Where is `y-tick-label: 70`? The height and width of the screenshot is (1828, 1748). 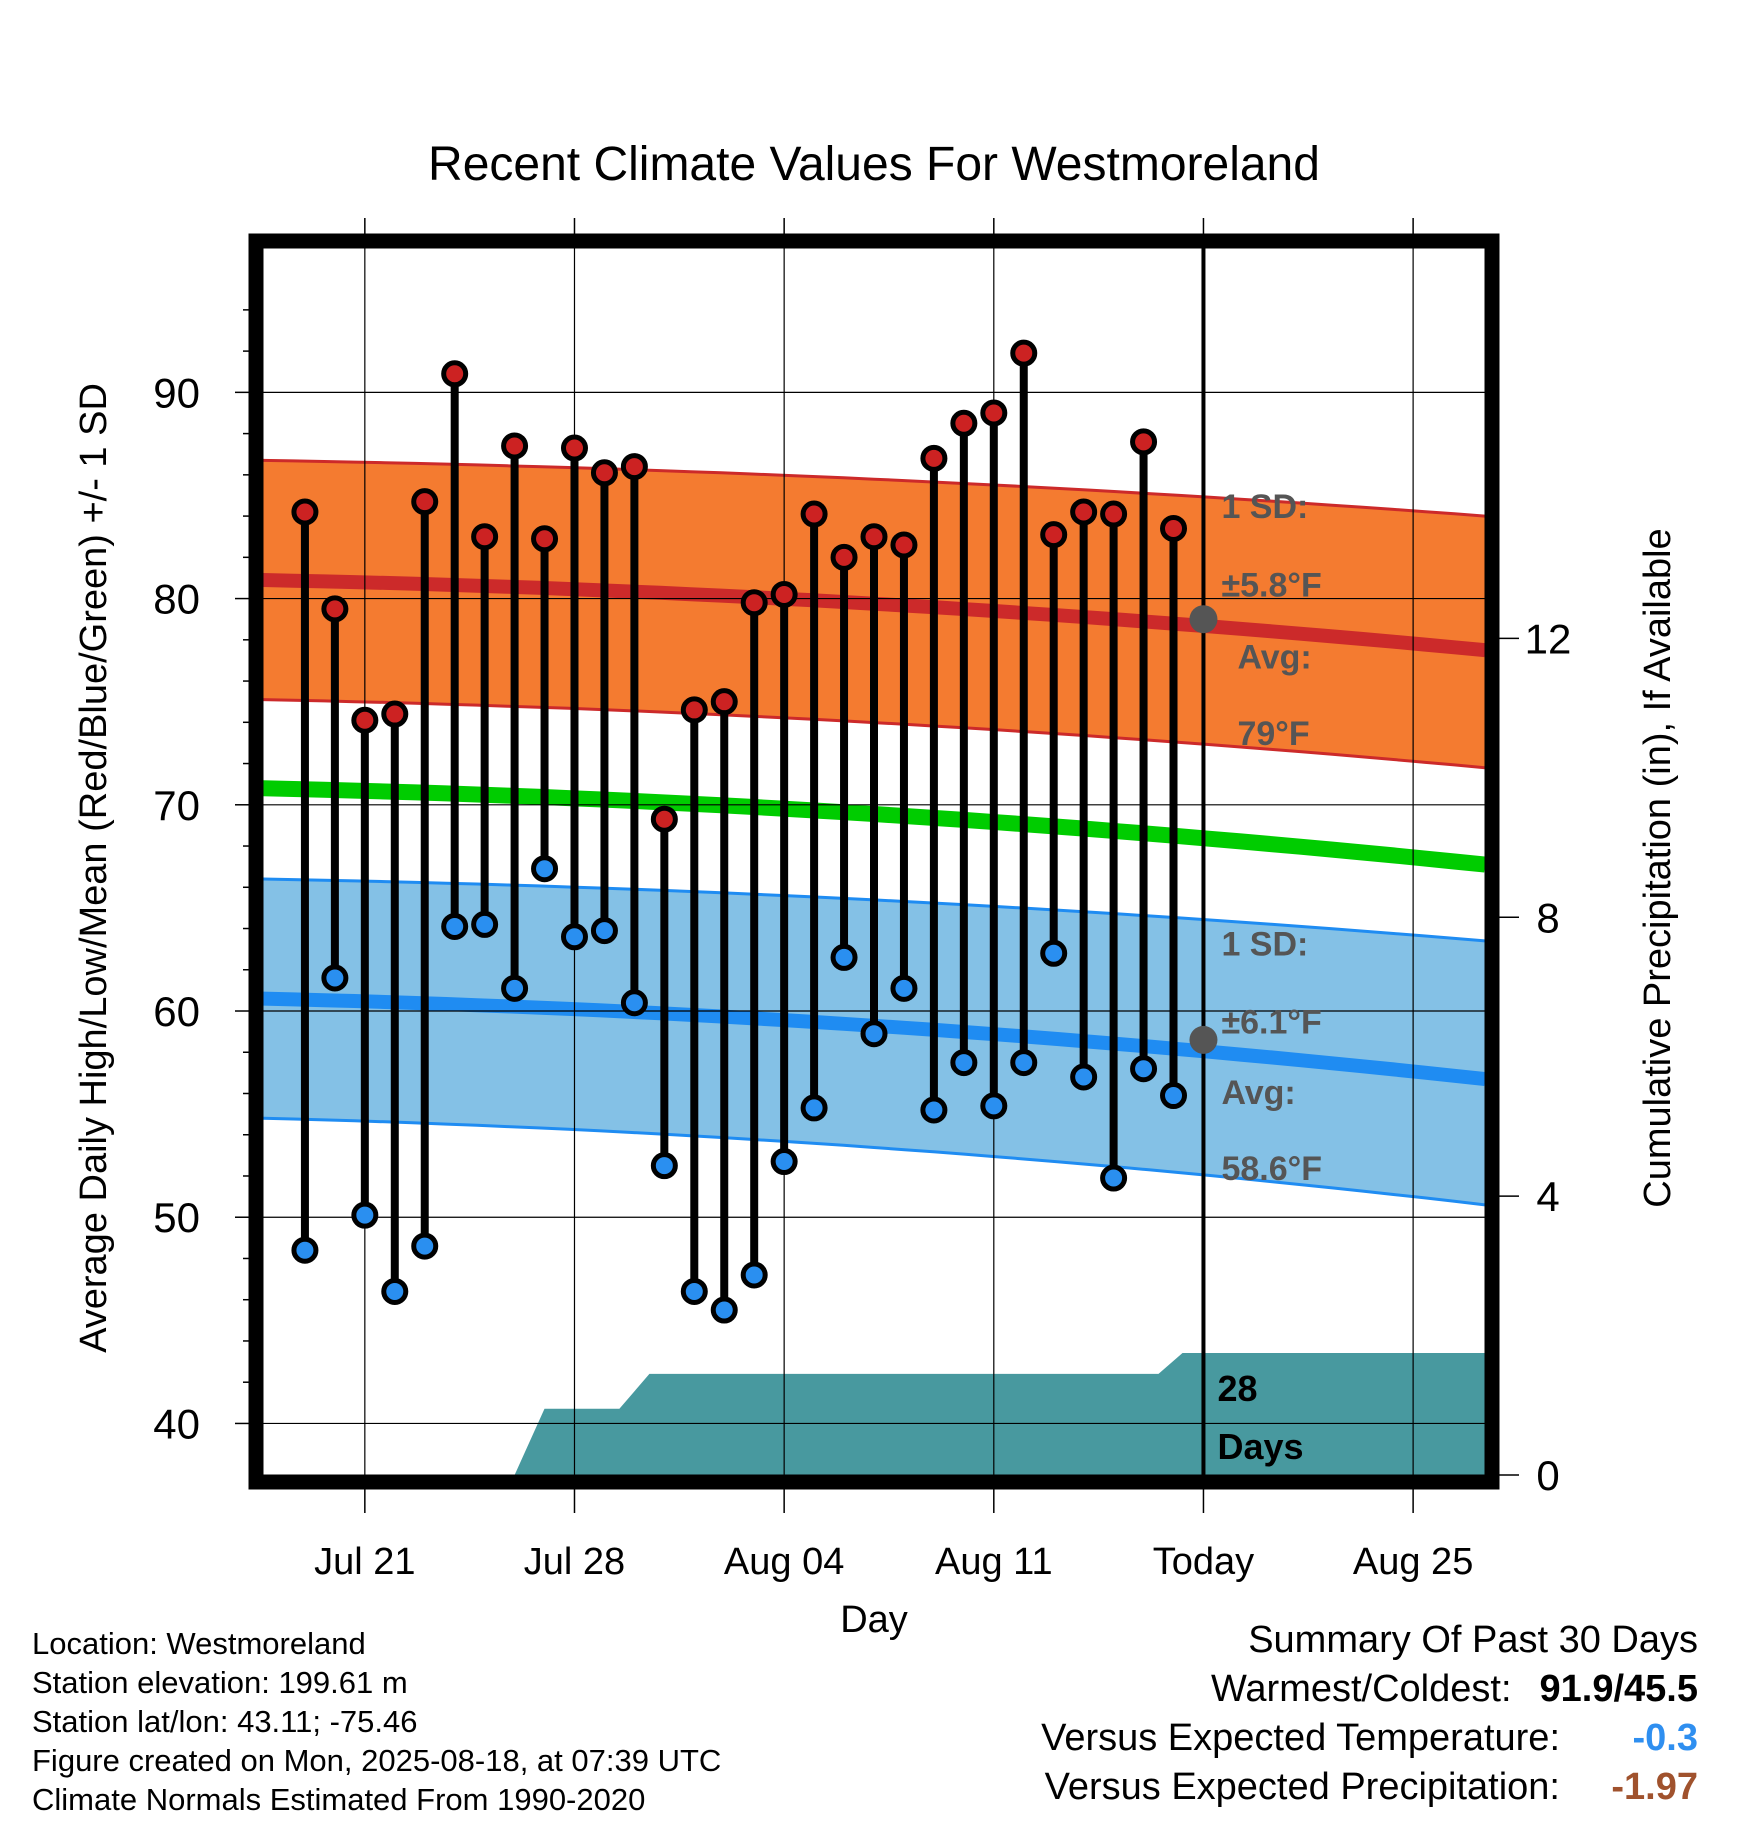
y-tick-label: 70 is located at coordinates (176, 805).